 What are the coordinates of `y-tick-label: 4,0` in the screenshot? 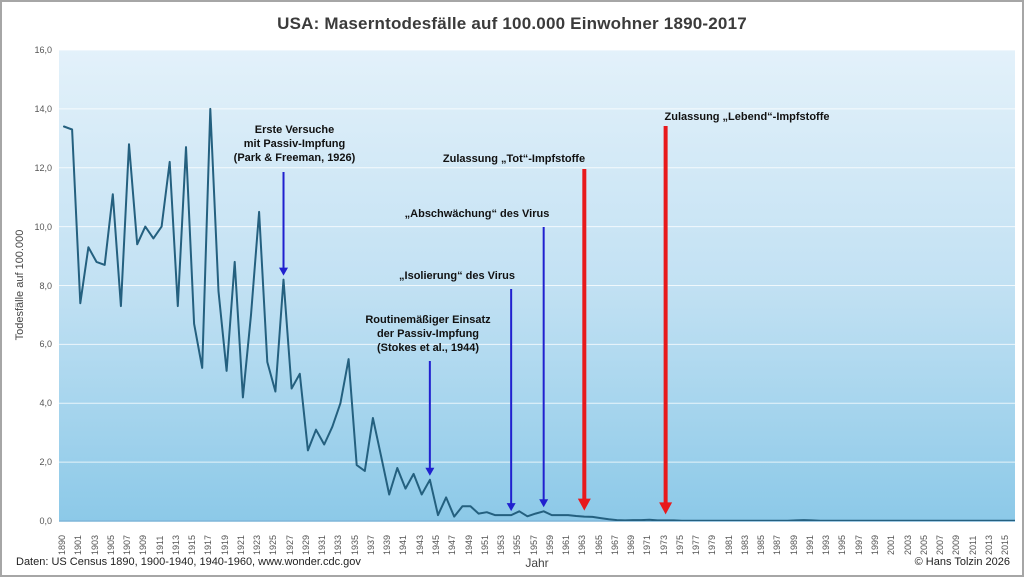 It's located at (45, 403).